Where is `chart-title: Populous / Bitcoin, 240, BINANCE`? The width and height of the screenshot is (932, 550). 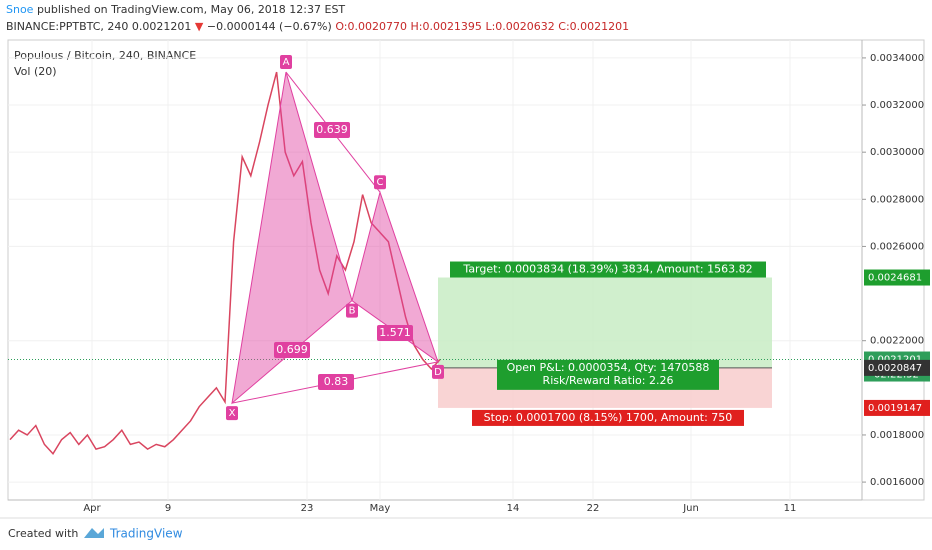
chart-title: Populous / Bitcoin, 240, BINANCE is located at coordinates (105, 55).